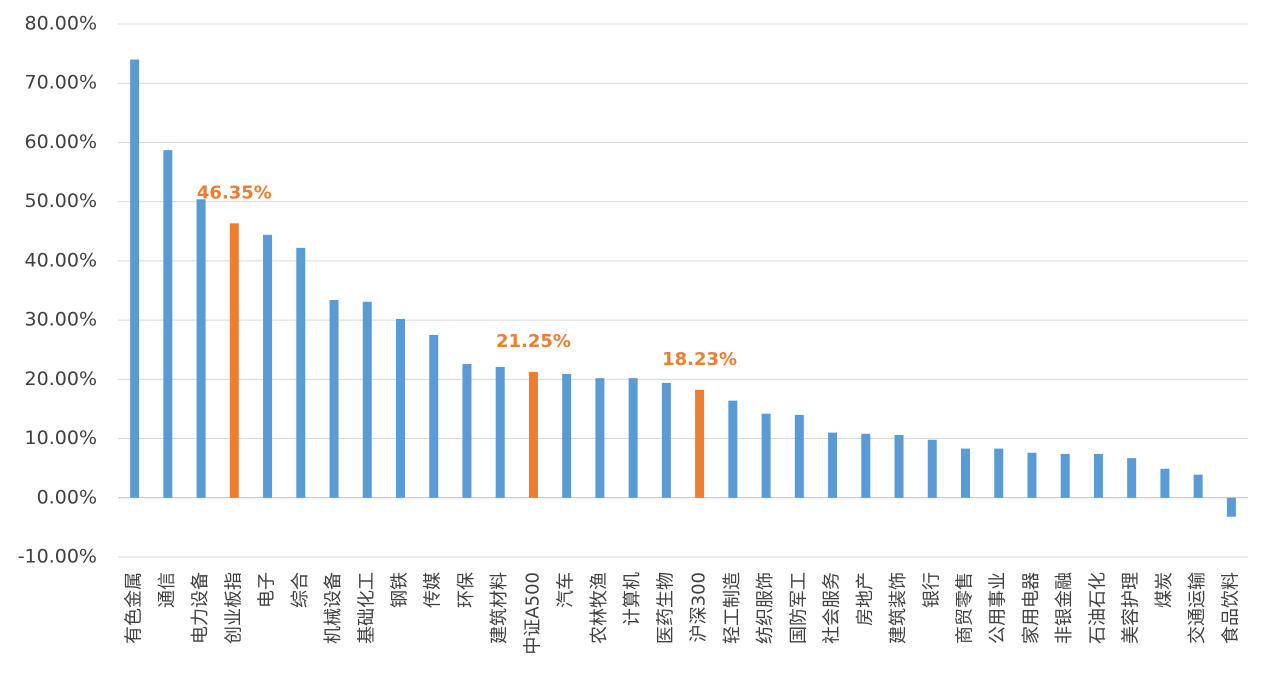 Image resolution: width=1271 pixels, height=681 pixels. I want to click on x-tick-label: 有色金属, so click(134, 608).